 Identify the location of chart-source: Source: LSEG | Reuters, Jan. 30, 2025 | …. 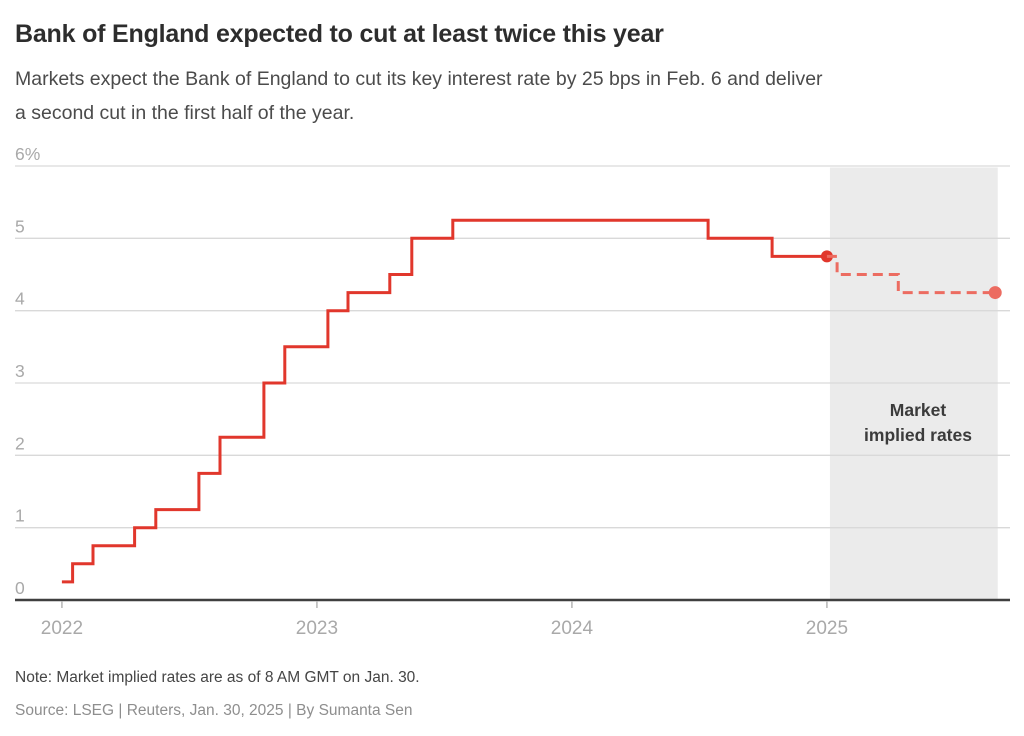
(214, 710).